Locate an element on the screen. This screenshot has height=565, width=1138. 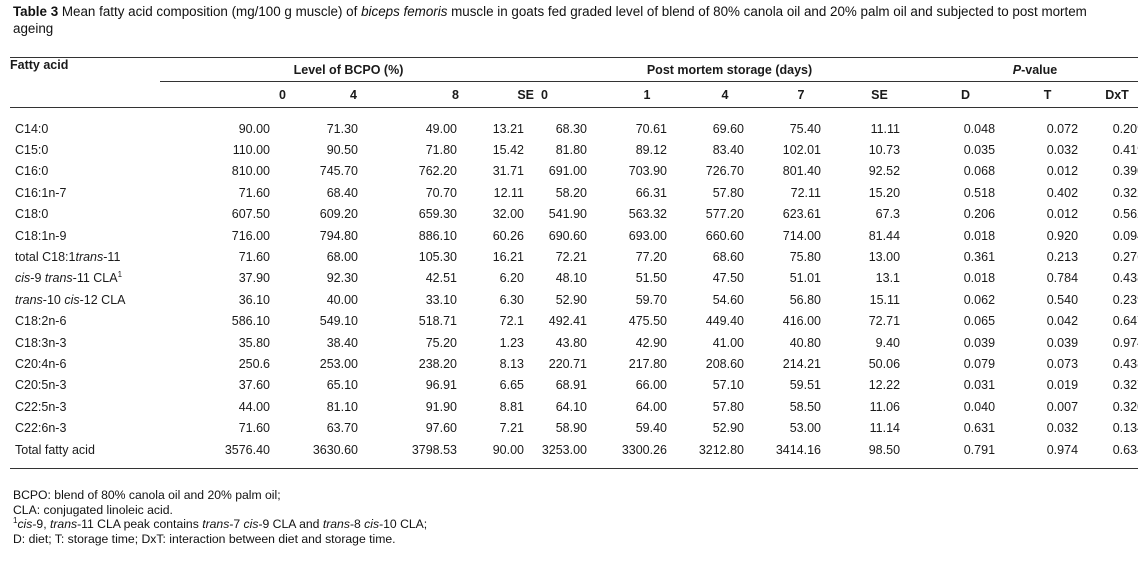
table-cell: 89.12 is located at coordinates (651, 150).